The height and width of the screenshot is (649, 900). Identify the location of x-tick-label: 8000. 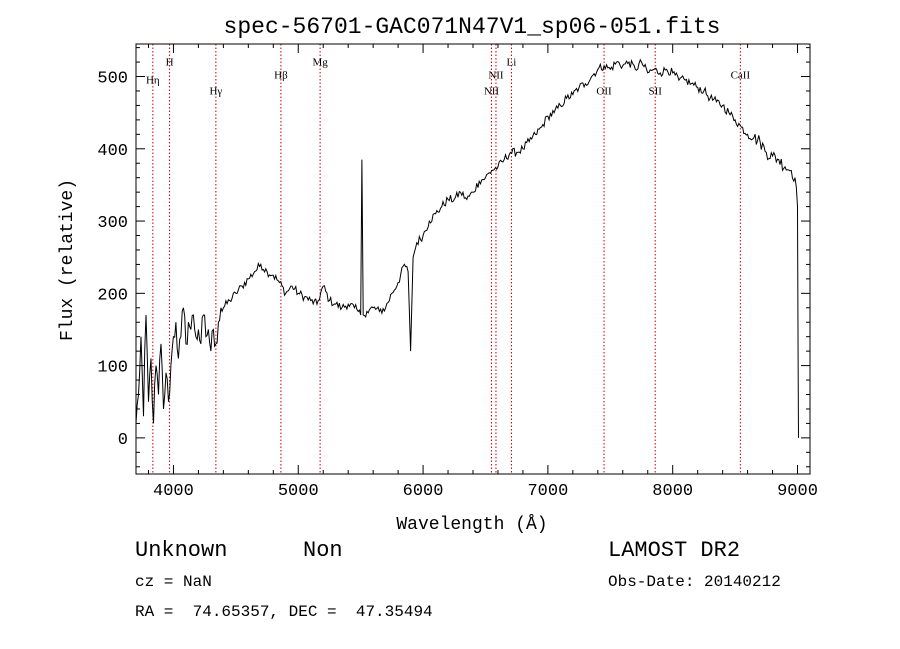
(672, 491).